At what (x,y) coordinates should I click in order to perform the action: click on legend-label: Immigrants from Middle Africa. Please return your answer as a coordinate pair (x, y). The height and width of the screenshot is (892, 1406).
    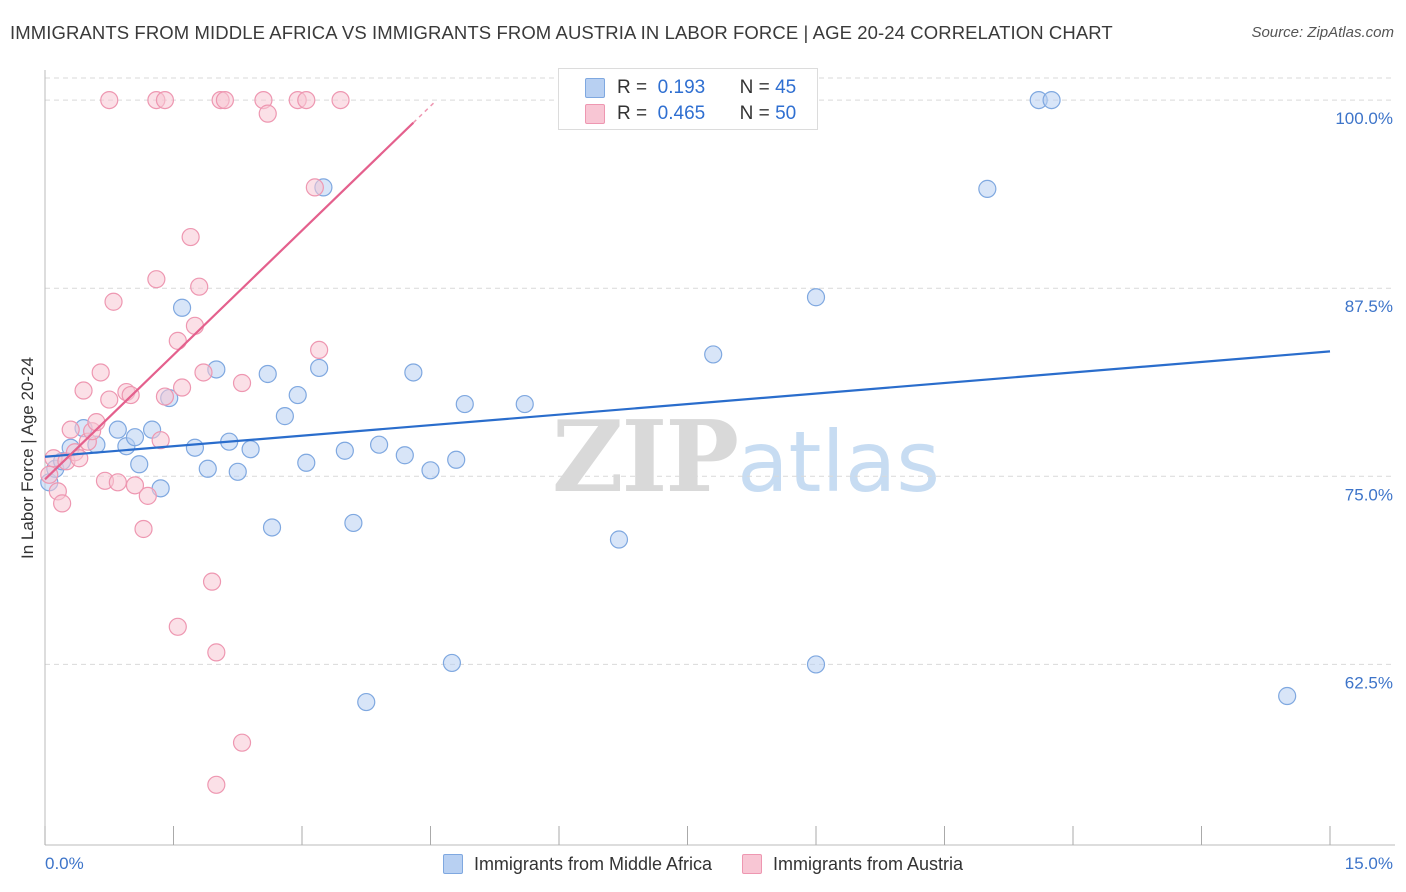
    Looking at the image, I should click on (592, 863).